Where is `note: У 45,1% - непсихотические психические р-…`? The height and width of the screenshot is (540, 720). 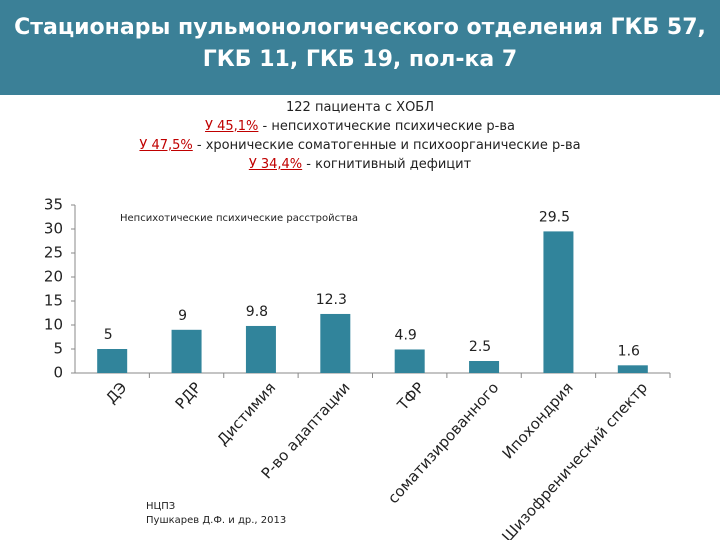
note: У 45,1% - непсихотические психические р-… is located at coordinates (360, 126).